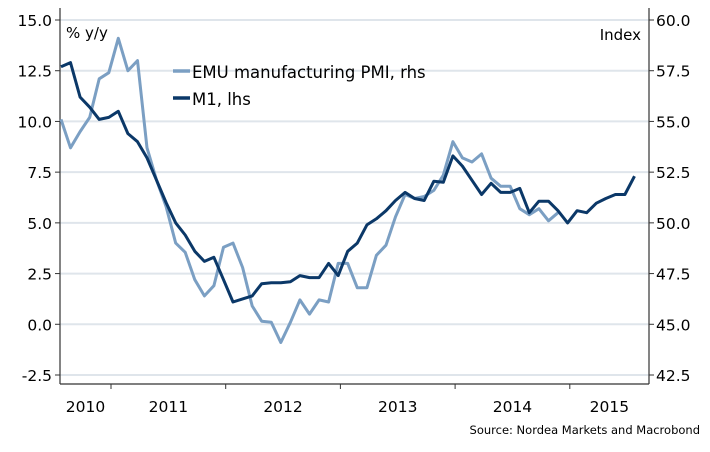 This screenshot has width=710, height=452. I want to click on right-tick-label: 42.5, so click(673, 376).